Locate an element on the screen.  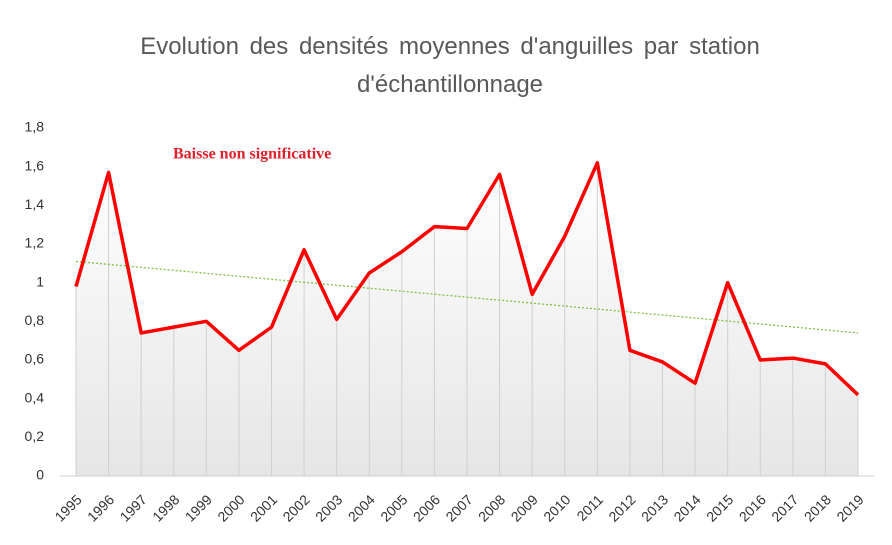
x-tick-label: 2009 is located at coordinates (524, 507).